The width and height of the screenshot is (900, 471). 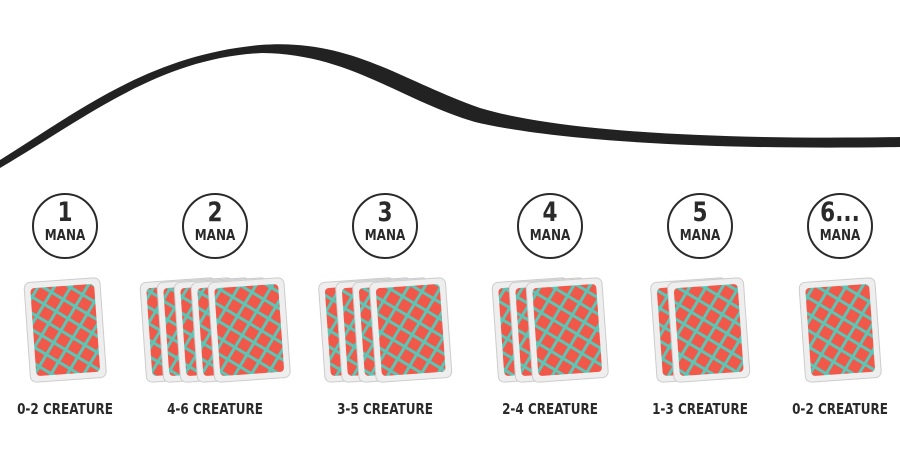 I want to click on mana-cost-badge: 6... MANA, so click(x=840, y=226).